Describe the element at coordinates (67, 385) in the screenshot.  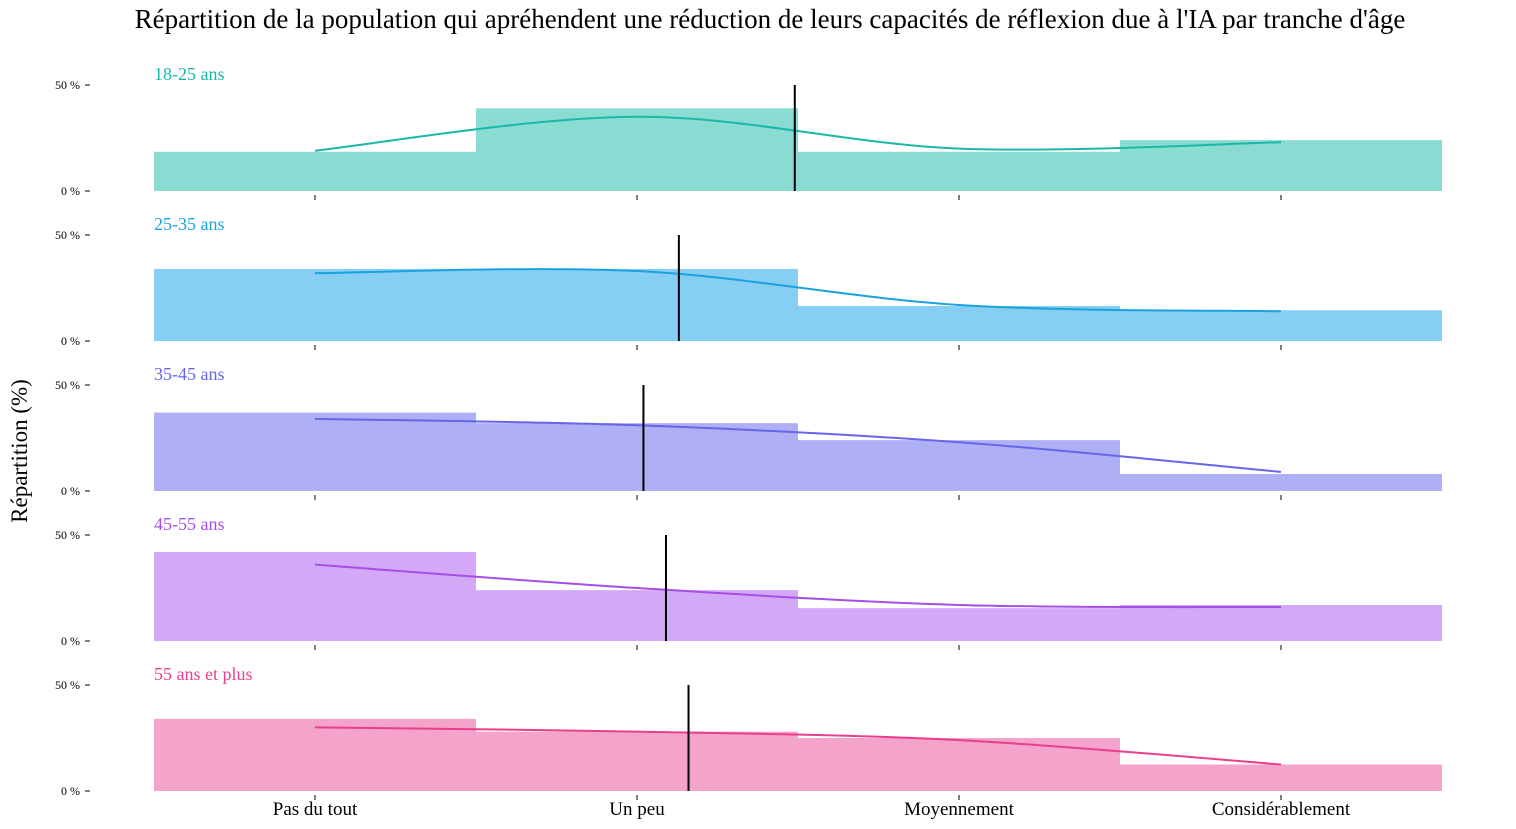
I see `panel-3-ytick-label-2: 50 %` at that location.